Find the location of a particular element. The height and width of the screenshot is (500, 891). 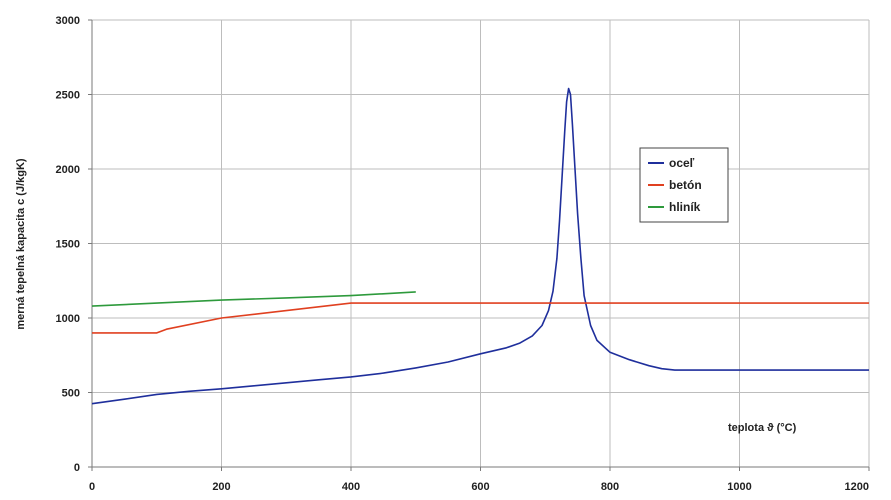

legend-label-0: oceľ is located at coordinates (682, 163).